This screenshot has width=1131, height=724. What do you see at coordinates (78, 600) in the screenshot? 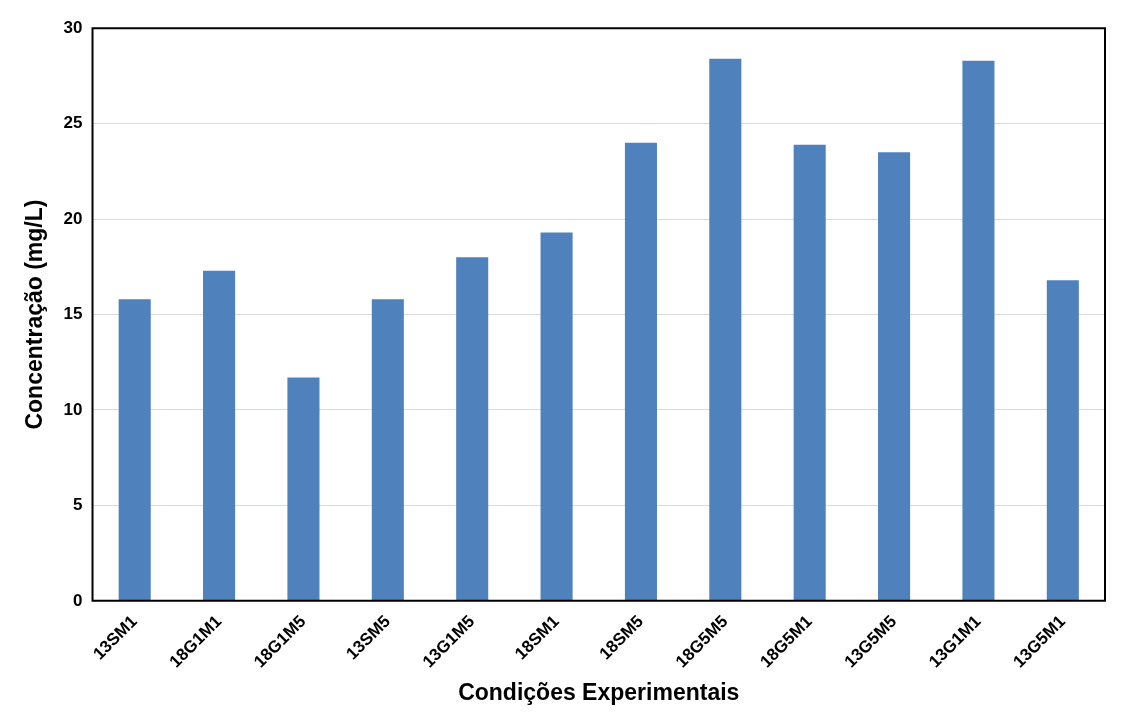
I see `y-tick-label: 0` at bounding box center [78, 600].